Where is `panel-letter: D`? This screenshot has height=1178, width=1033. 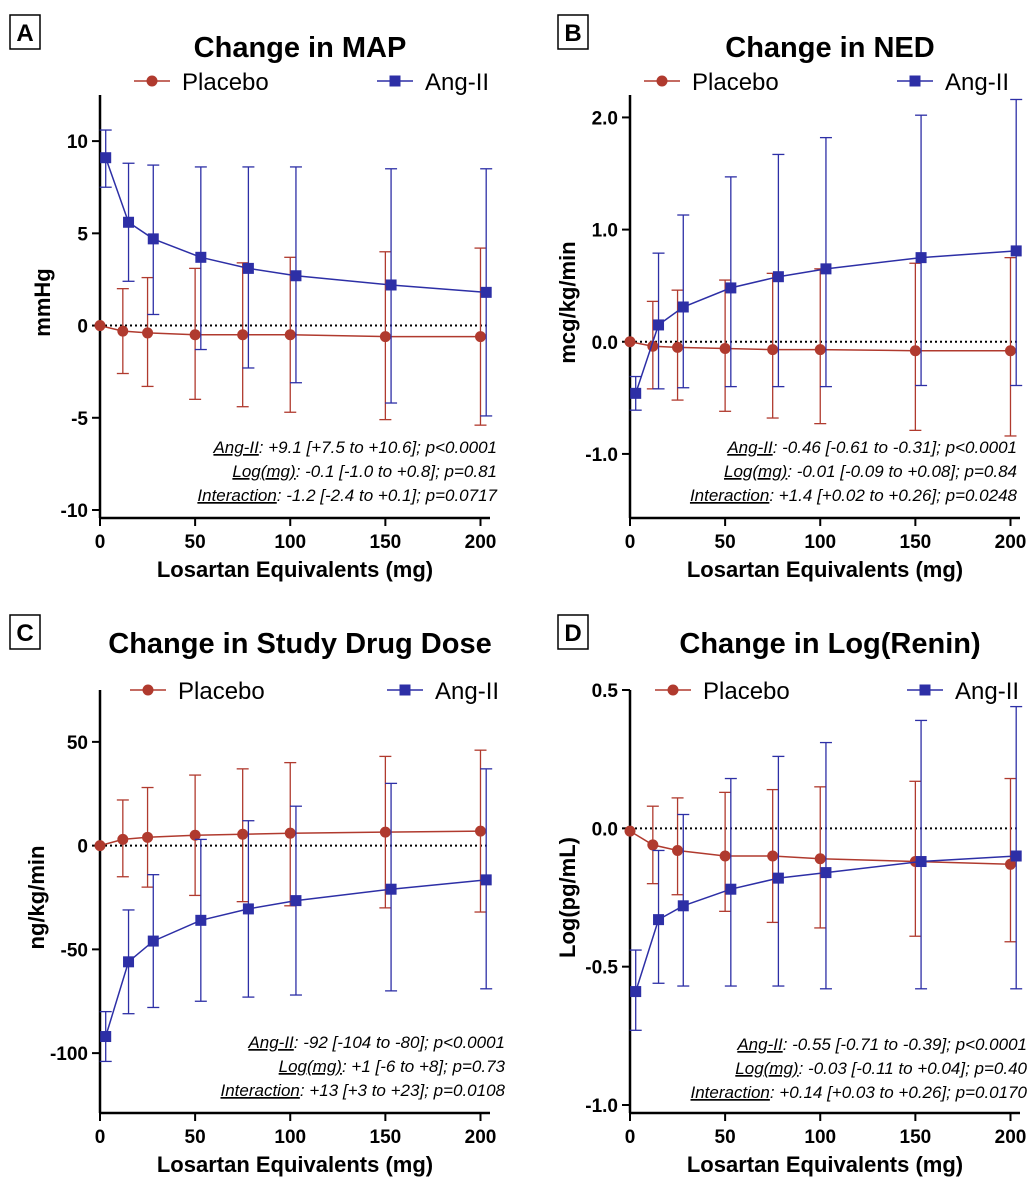 panel-letter: D is located at coordinates (572, 633).